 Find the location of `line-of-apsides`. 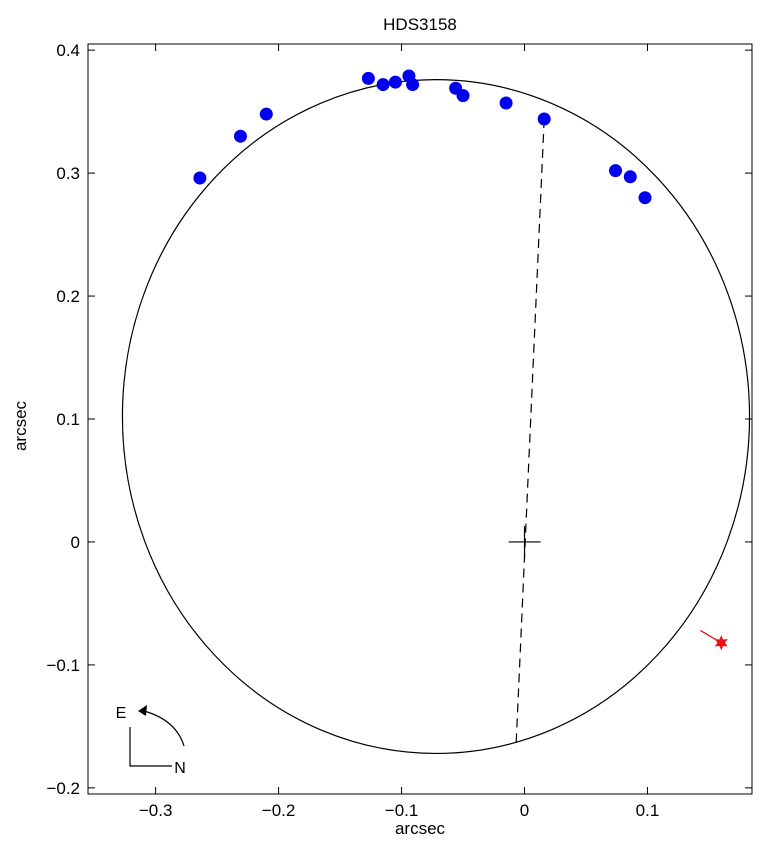

line-of-apsides is located at coordinates (530, 433).